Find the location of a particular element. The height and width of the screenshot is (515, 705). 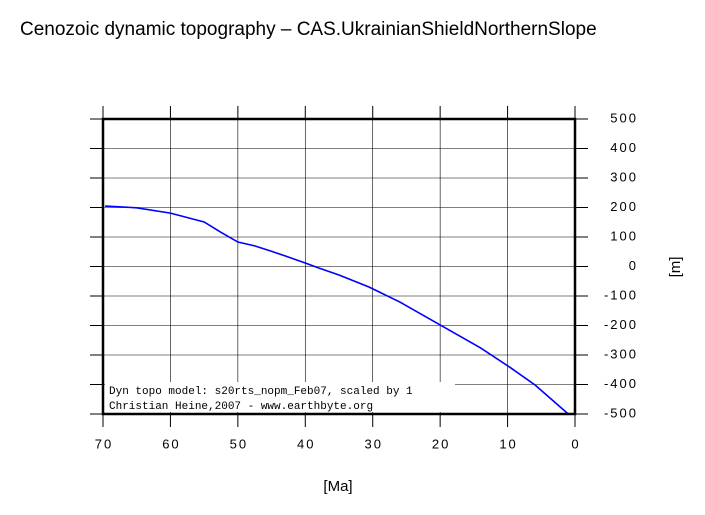

y-tick-label: 100 is located at coordinates (624, 235).